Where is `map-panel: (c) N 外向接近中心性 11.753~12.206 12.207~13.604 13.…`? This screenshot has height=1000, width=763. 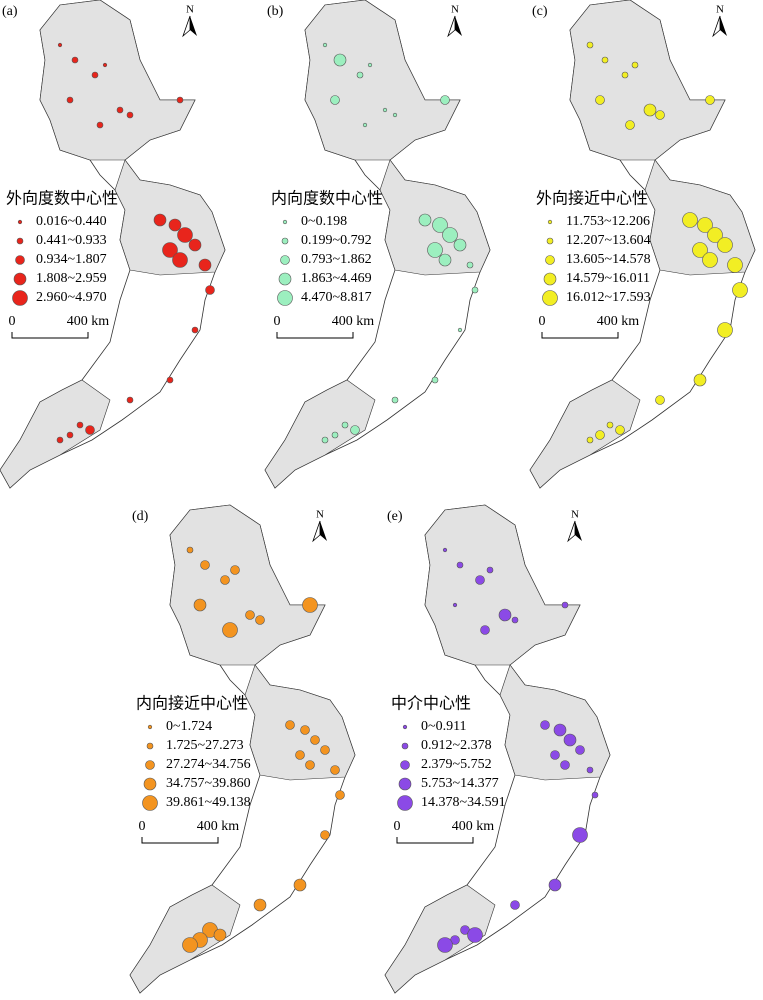
map-panel: (c) N 外向接近中心性 11.753~12.206 12.207~13.604 13.… is located at coordinates (642, 244).